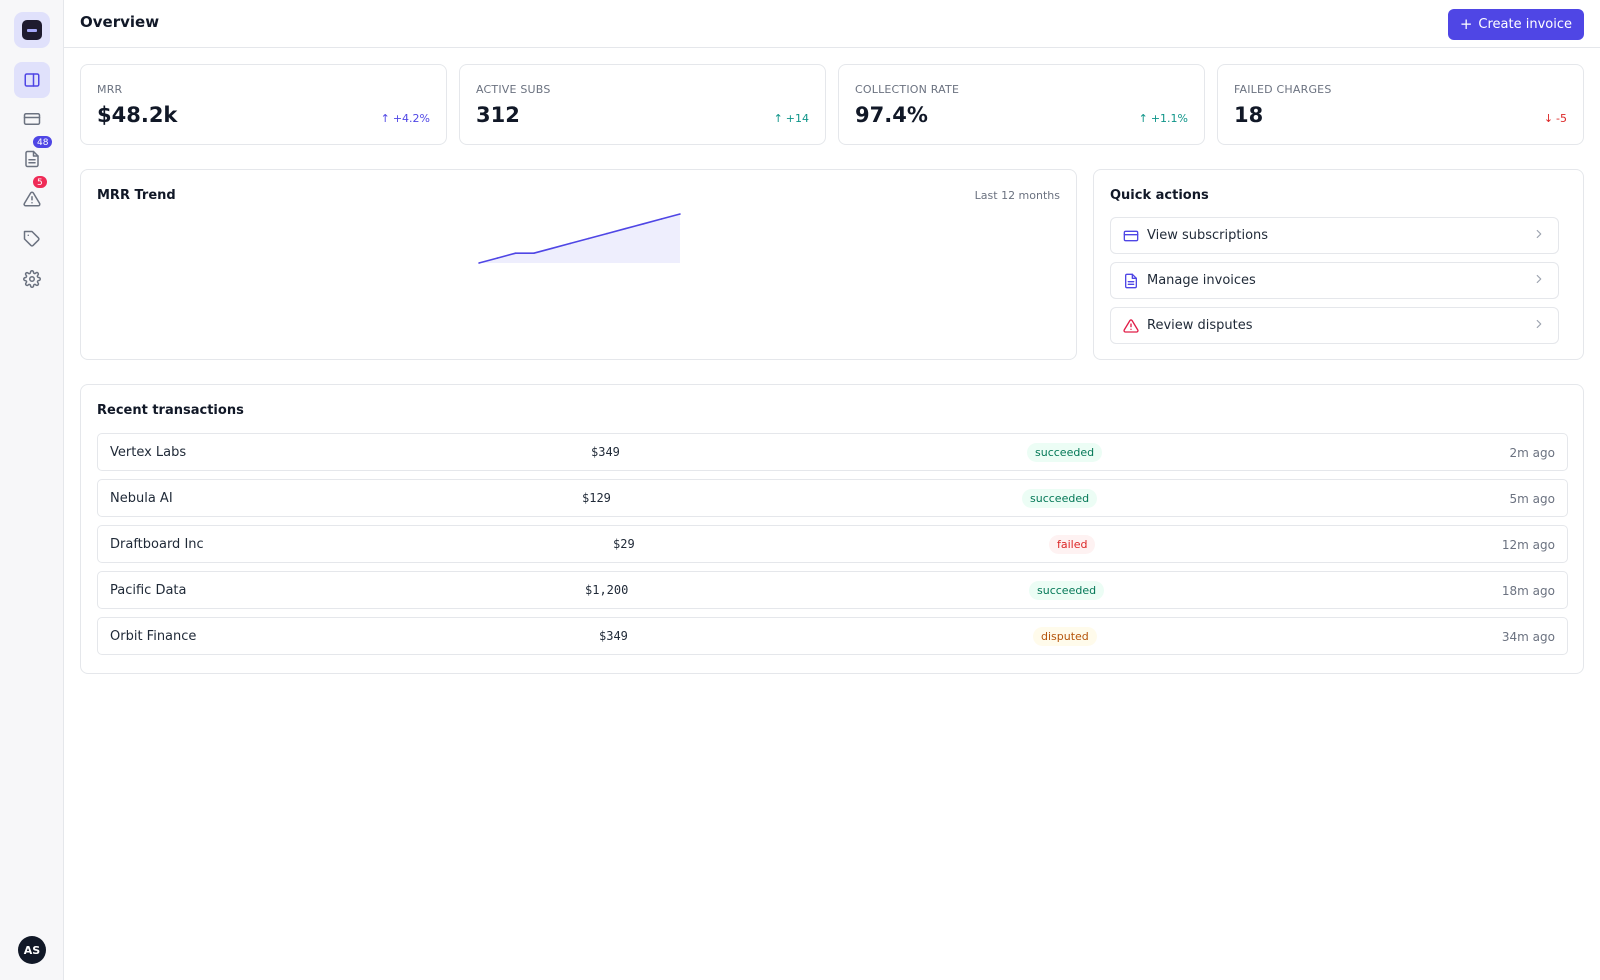 This screenshot has height=980, width=1600. I want to click on stat-label: COLLECTION RATE, so click(907, 89).